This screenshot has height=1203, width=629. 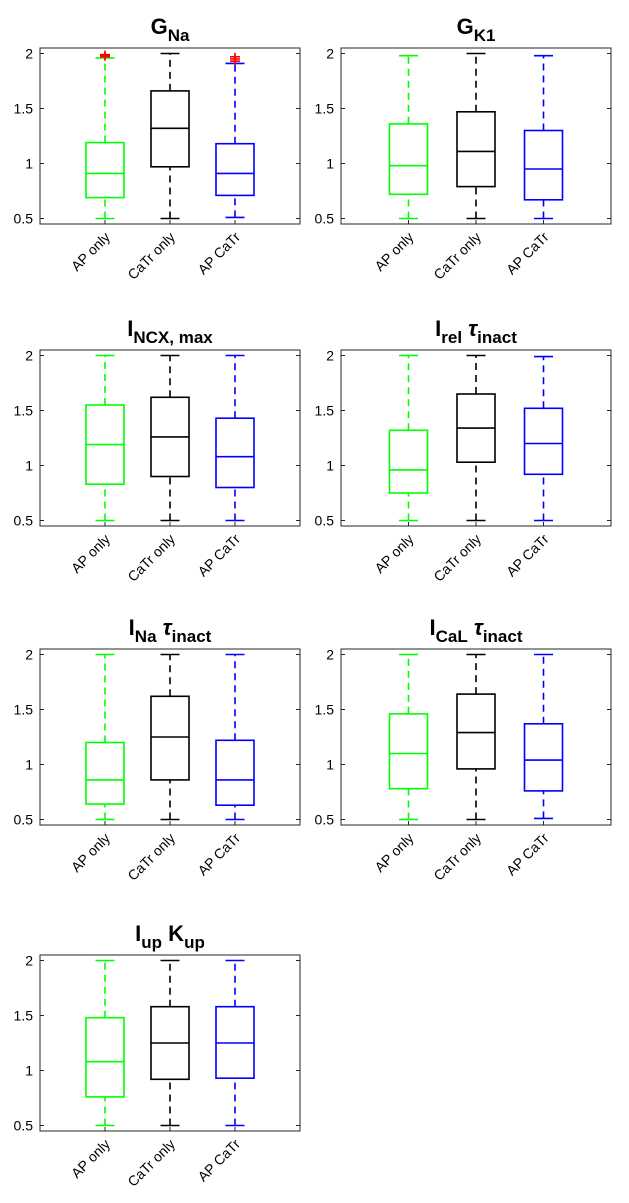 What do you see at coordinates (485, 35) in the screenshot?
I see `title-subscript: K1` at bounding box center [485, 35].